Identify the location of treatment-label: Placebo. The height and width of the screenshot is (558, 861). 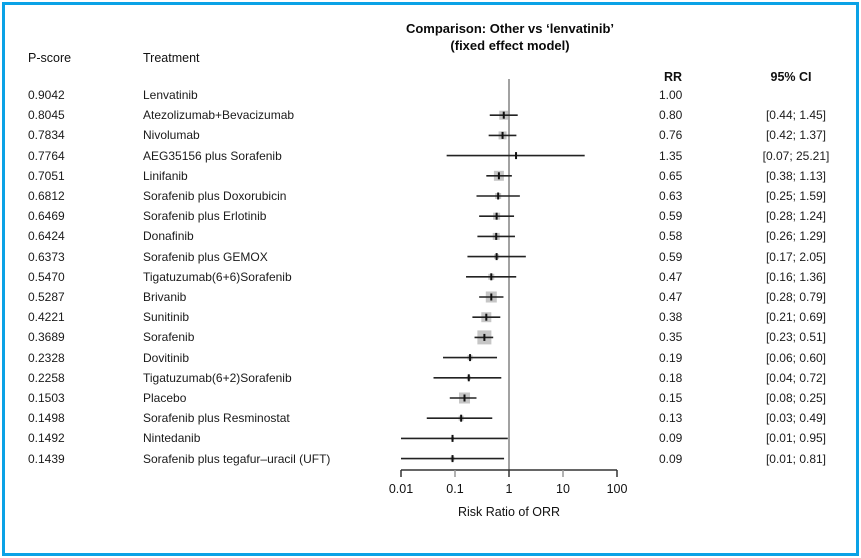
(165, 398).